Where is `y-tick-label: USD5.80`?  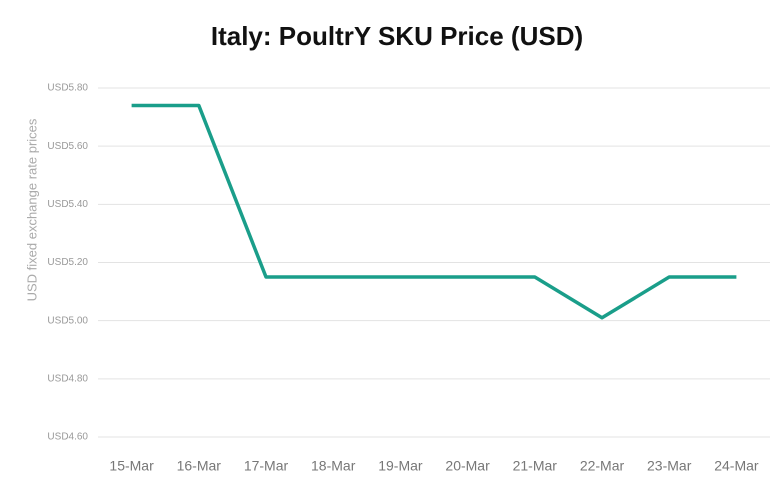
y-tick-label: USD5.80 is located at coordinates (67, 88).